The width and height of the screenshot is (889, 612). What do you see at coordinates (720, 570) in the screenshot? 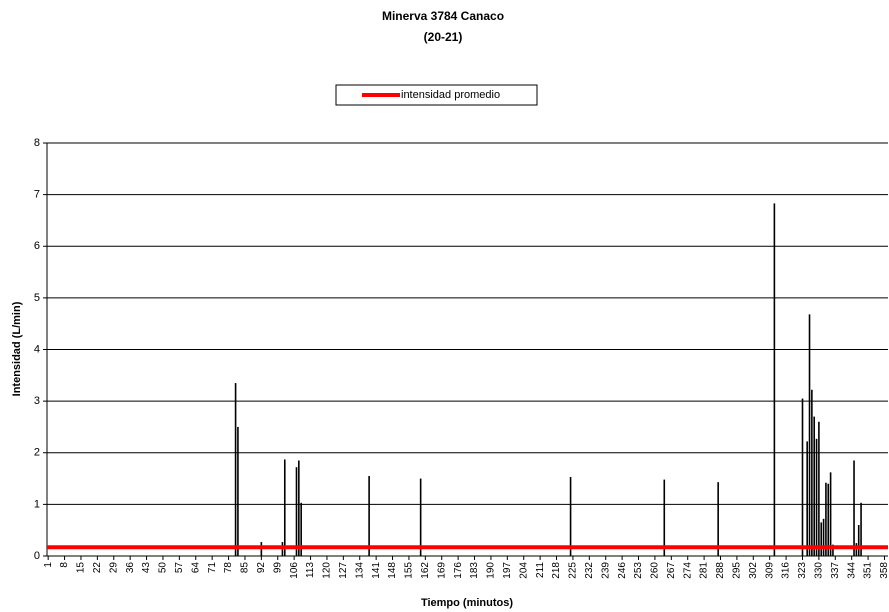
I see `x-tick-label: 288` at bounding box center [720, 570].